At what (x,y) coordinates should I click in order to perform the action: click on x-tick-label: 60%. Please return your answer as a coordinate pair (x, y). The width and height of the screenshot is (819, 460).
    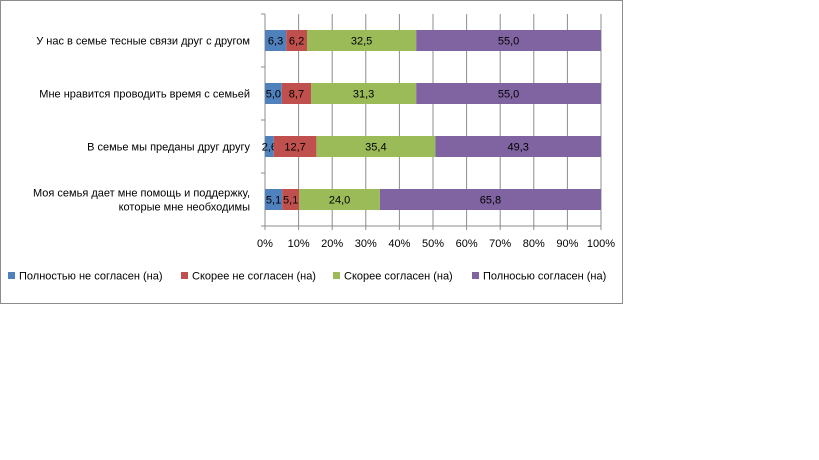
    Looking at the image, I should click on (467, 244).